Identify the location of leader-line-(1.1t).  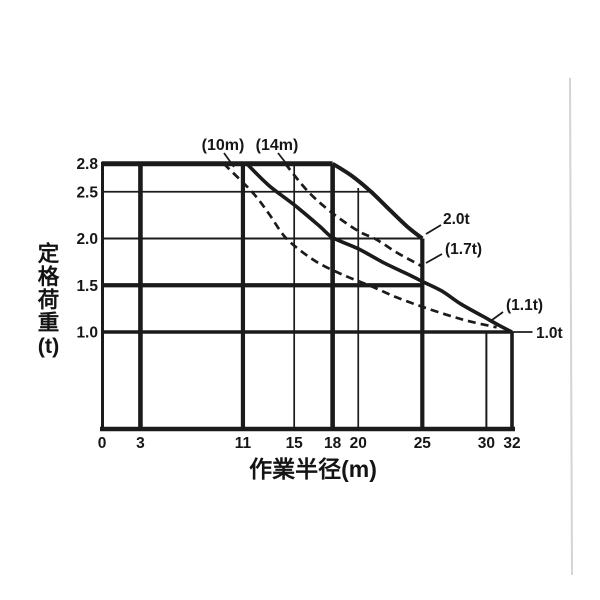
(497, 316).